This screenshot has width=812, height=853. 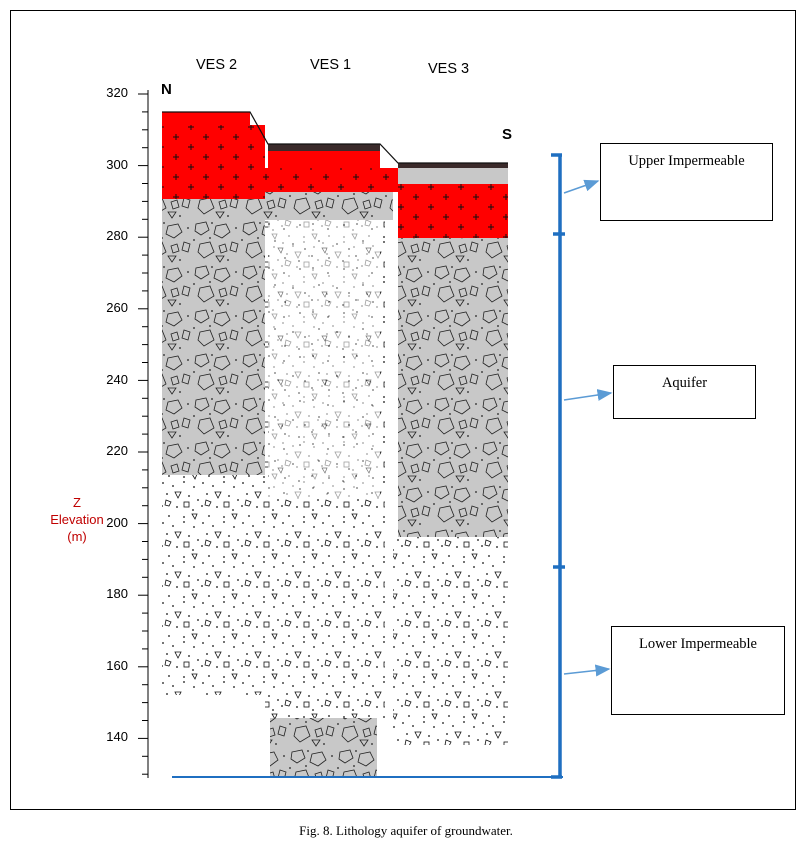 What do you see at coordinates (450, 641) in the screenshot?
I see `ves3-sand-layer` at bounding box center [450, 641].